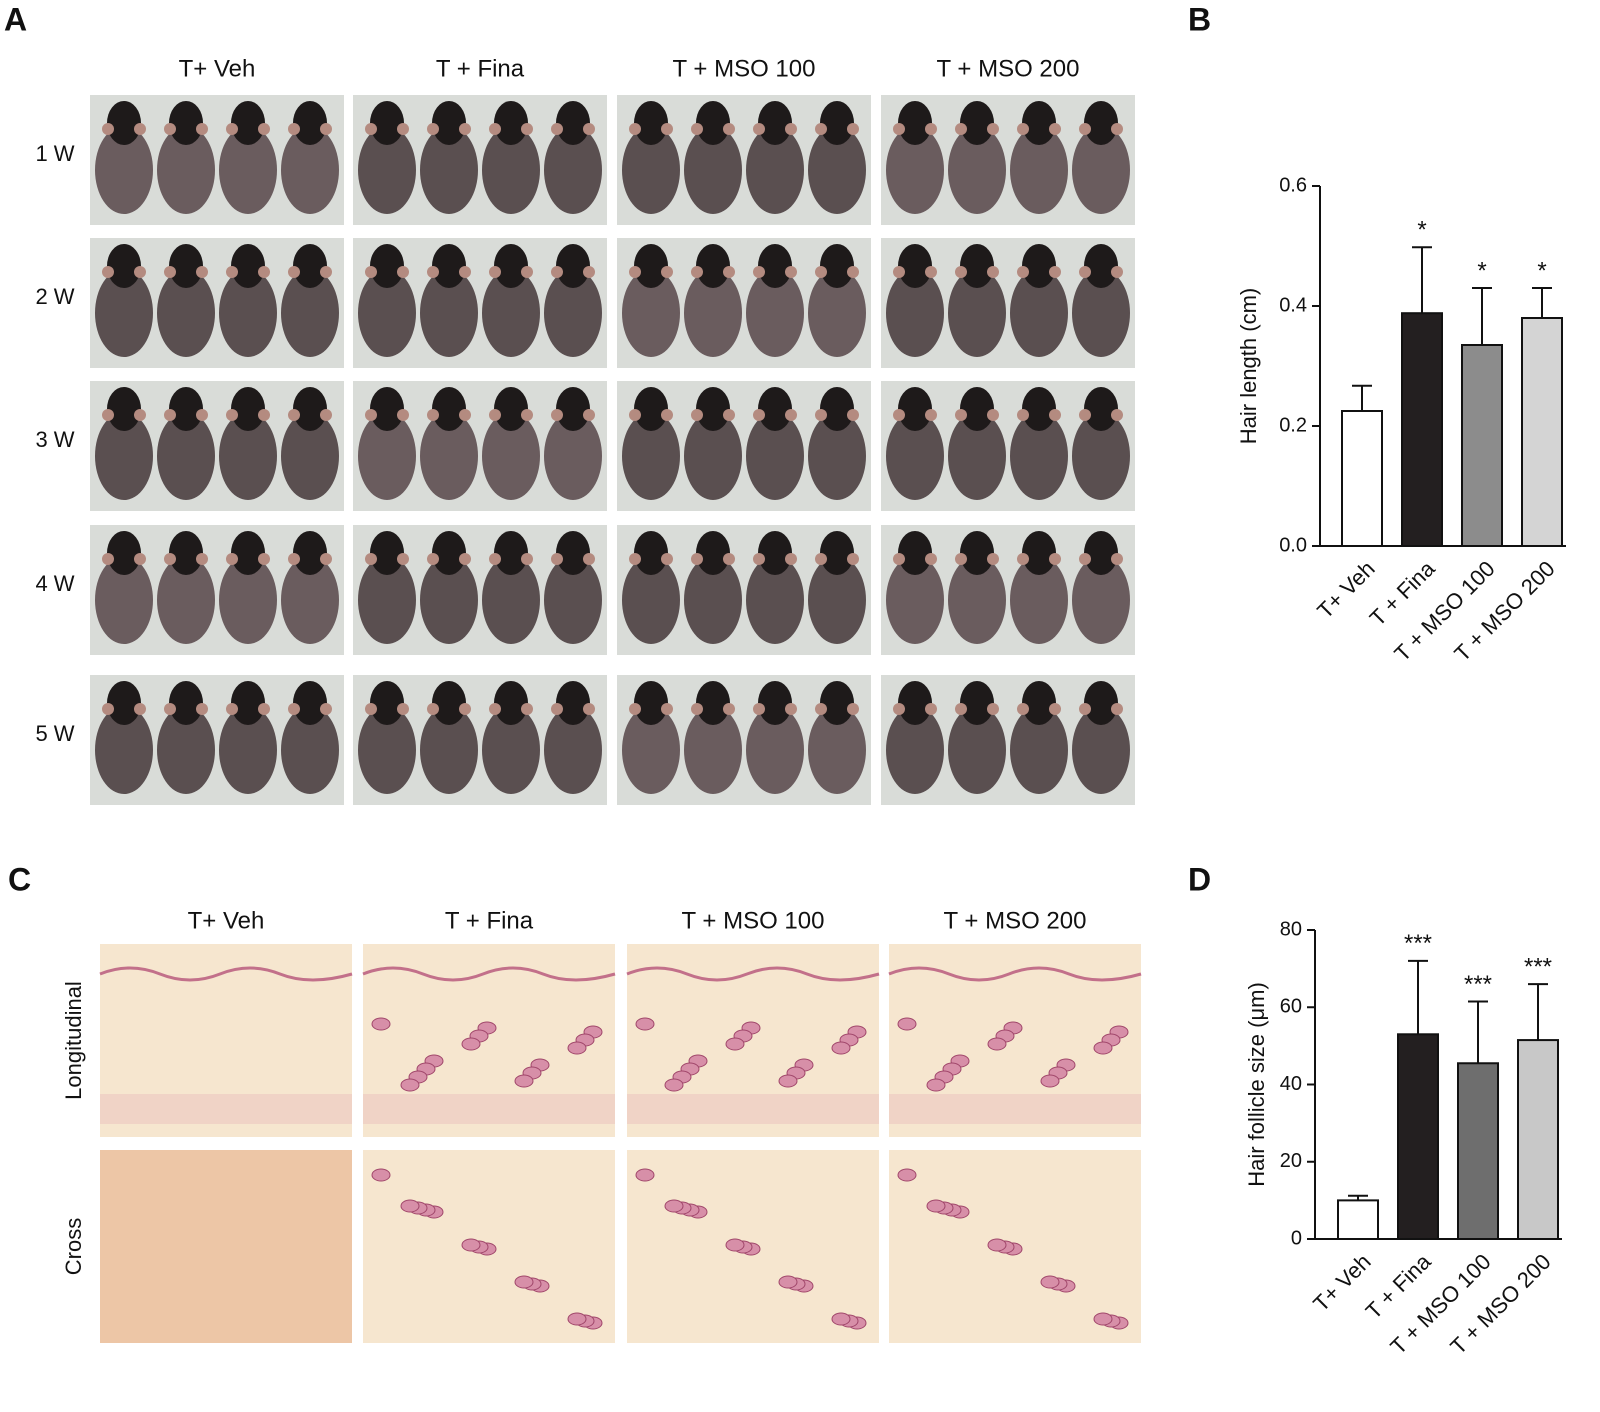  What do you see at coordinates (1008, 68) in the screenshot?
I see `column-header: T + MSO 200` at bounding box center [1008, 68].